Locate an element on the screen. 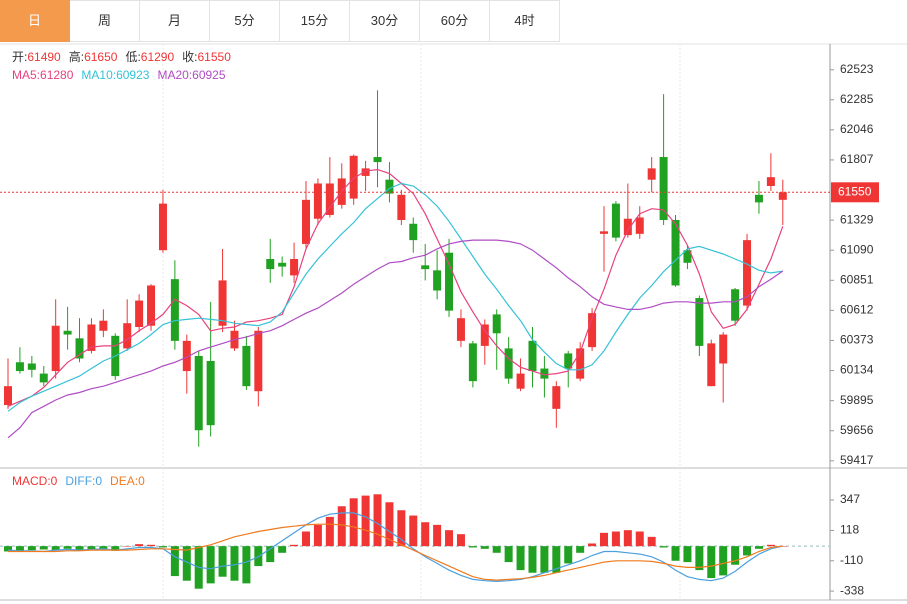 The width and height of the screenshot is (907, 604). last-price-box is located at coordinates (855, 192).